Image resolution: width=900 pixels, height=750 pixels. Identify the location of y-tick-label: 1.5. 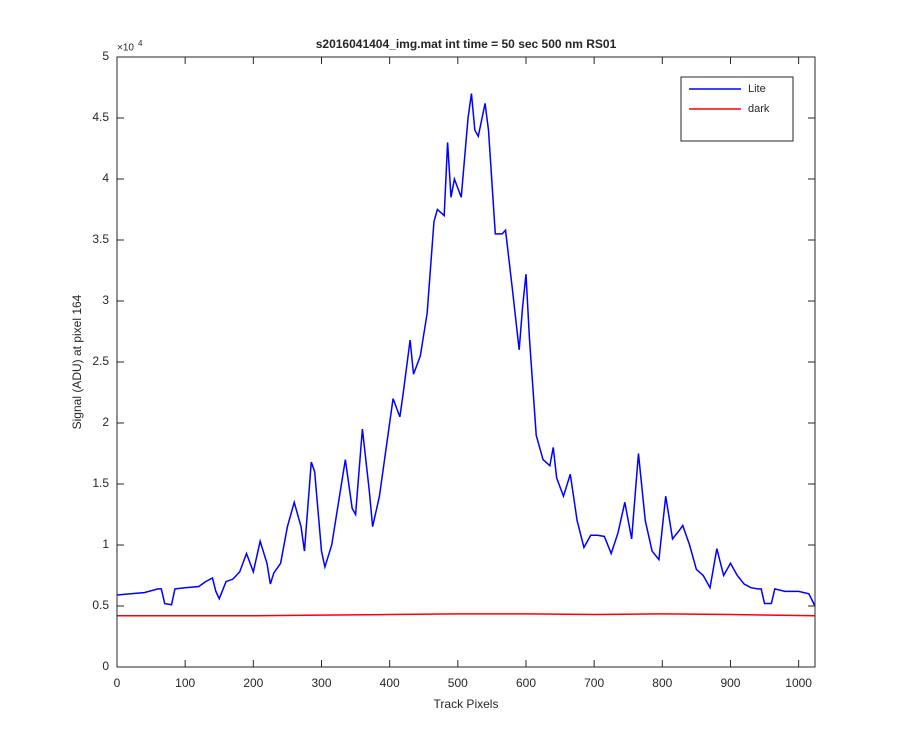
(100, 483).